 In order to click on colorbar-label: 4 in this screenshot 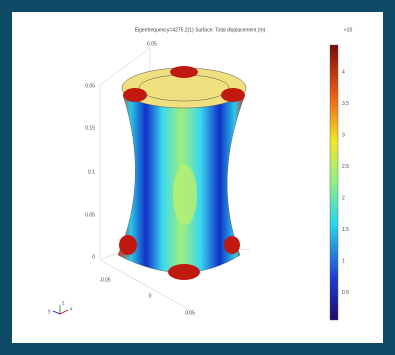, I will do `click(343, 72)`.